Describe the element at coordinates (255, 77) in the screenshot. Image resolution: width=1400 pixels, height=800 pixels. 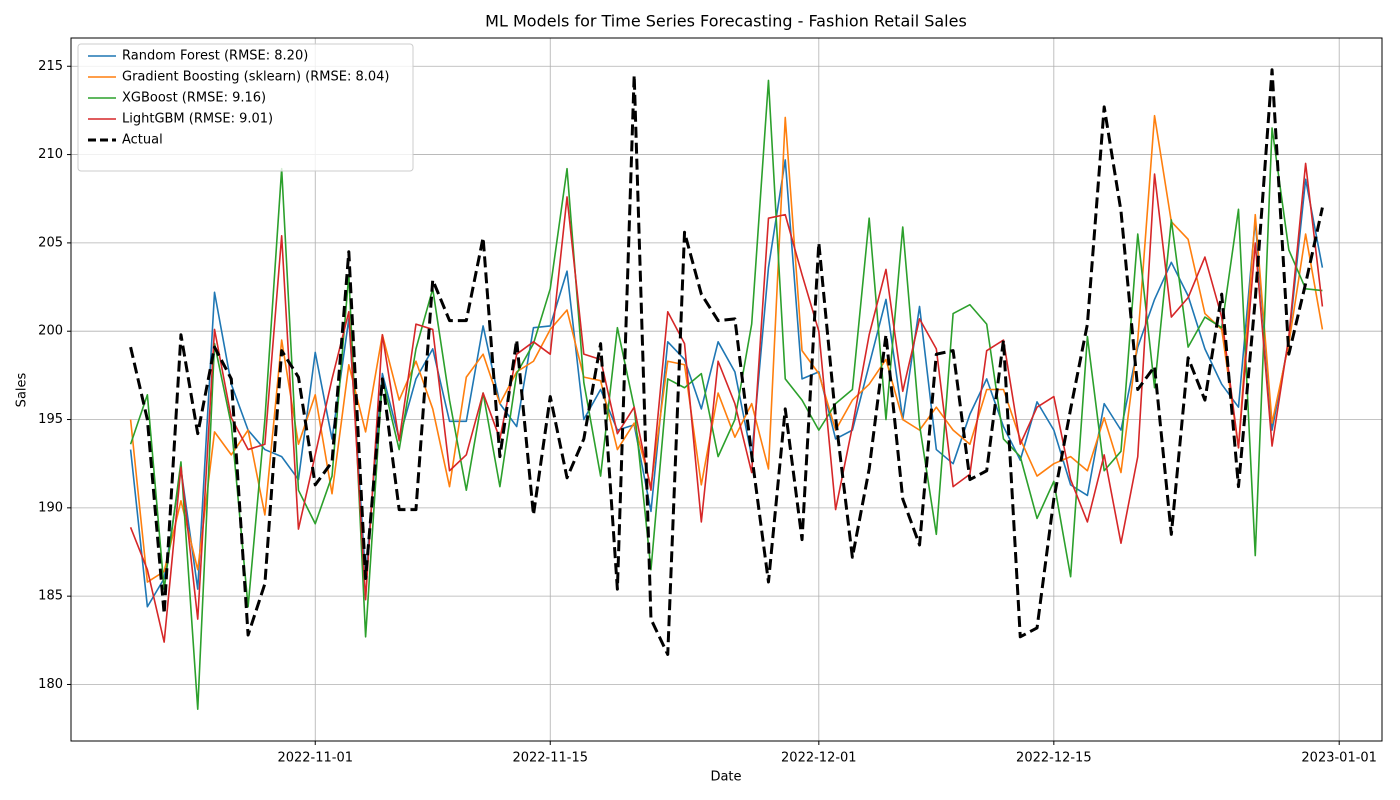
I see `legend-label: Gradient Boosting (sklearn) (RMSE: 8.04)` at that location.